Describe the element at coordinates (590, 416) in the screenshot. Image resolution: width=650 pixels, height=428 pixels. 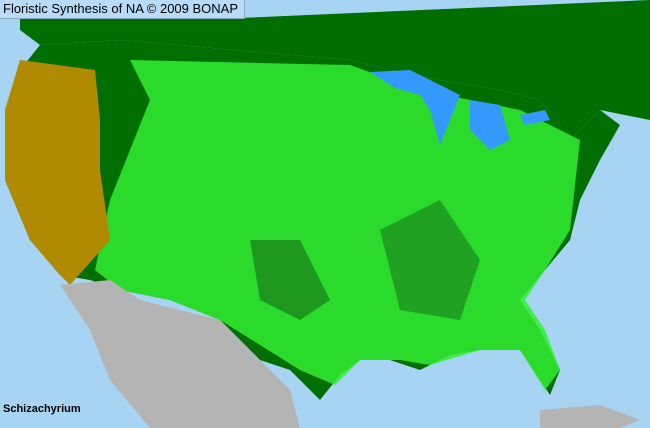
I see `cuba` at that location.